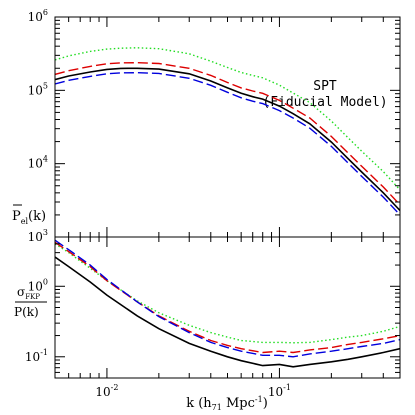 Image resolution: width=415 pixels, height=415 pixels. I want to click on bottom-ylabel: σFKP P(k), so click(30, 302).